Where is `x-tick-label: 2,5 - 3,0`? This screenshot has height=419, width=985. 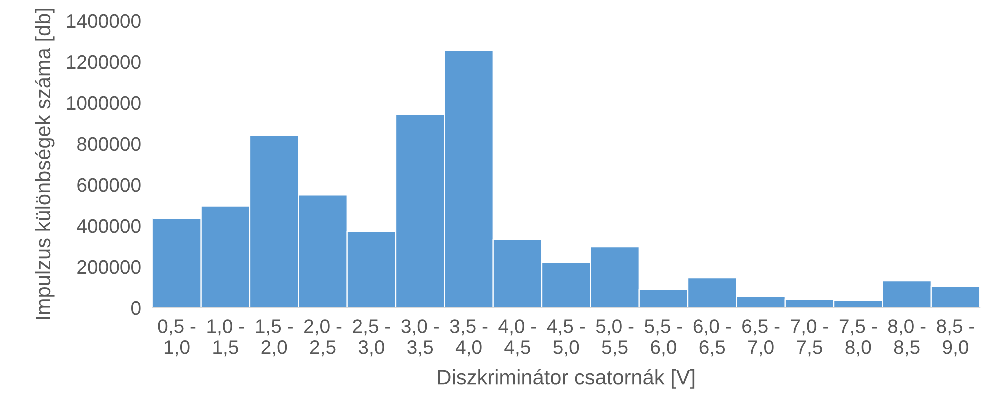
x-tick-label: 2,5 - 3,0 is located at coordinates (371, 338).